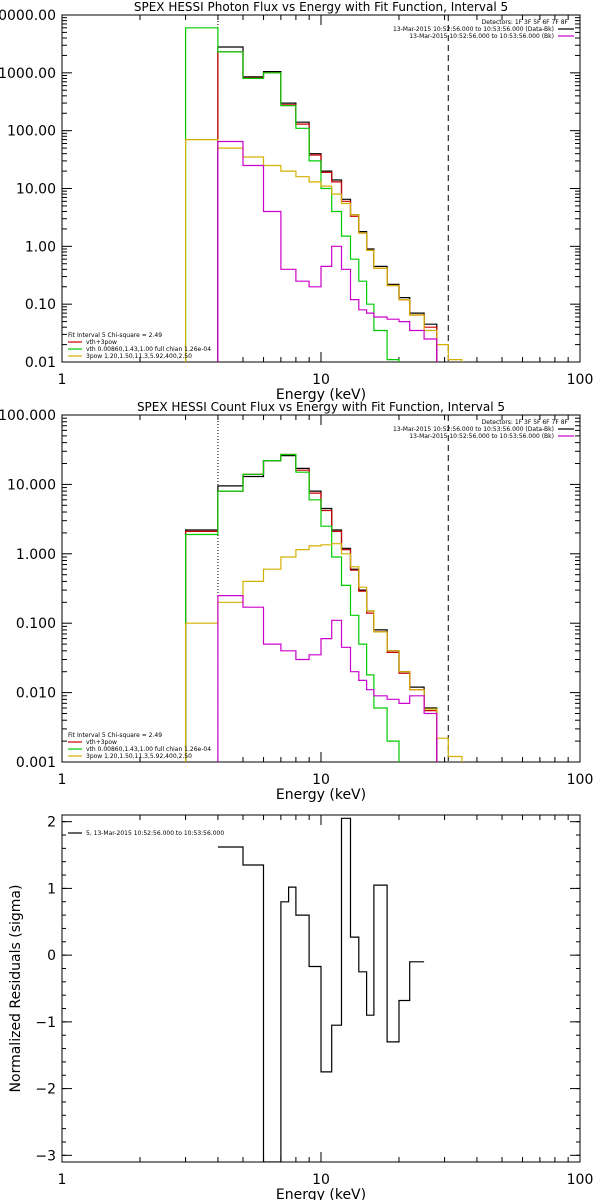 Image resolution: width=600 pixels, height=1200 pixels. What do you see at coordinates (36, 694) in the screenshot?
I see `y-tick-label: 0.010` at bounding box center [36, 694].